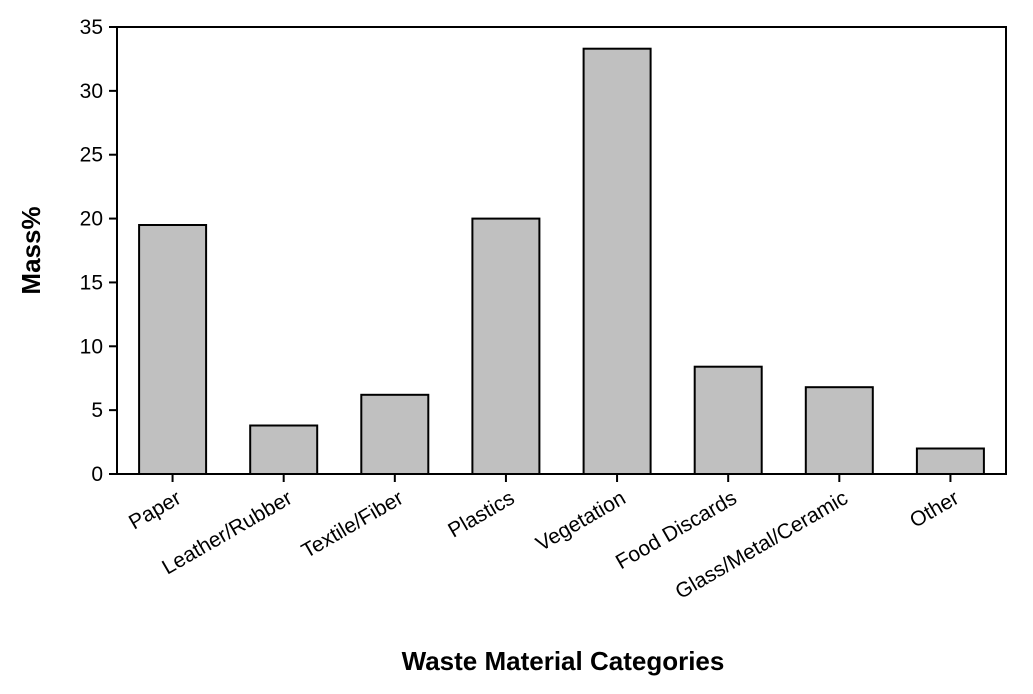 The width and height of the screenshot is (1033, 694). Describe the element at coordinates (284, 449) in the screenshot. I see `bar-leather-rubber` at that location.